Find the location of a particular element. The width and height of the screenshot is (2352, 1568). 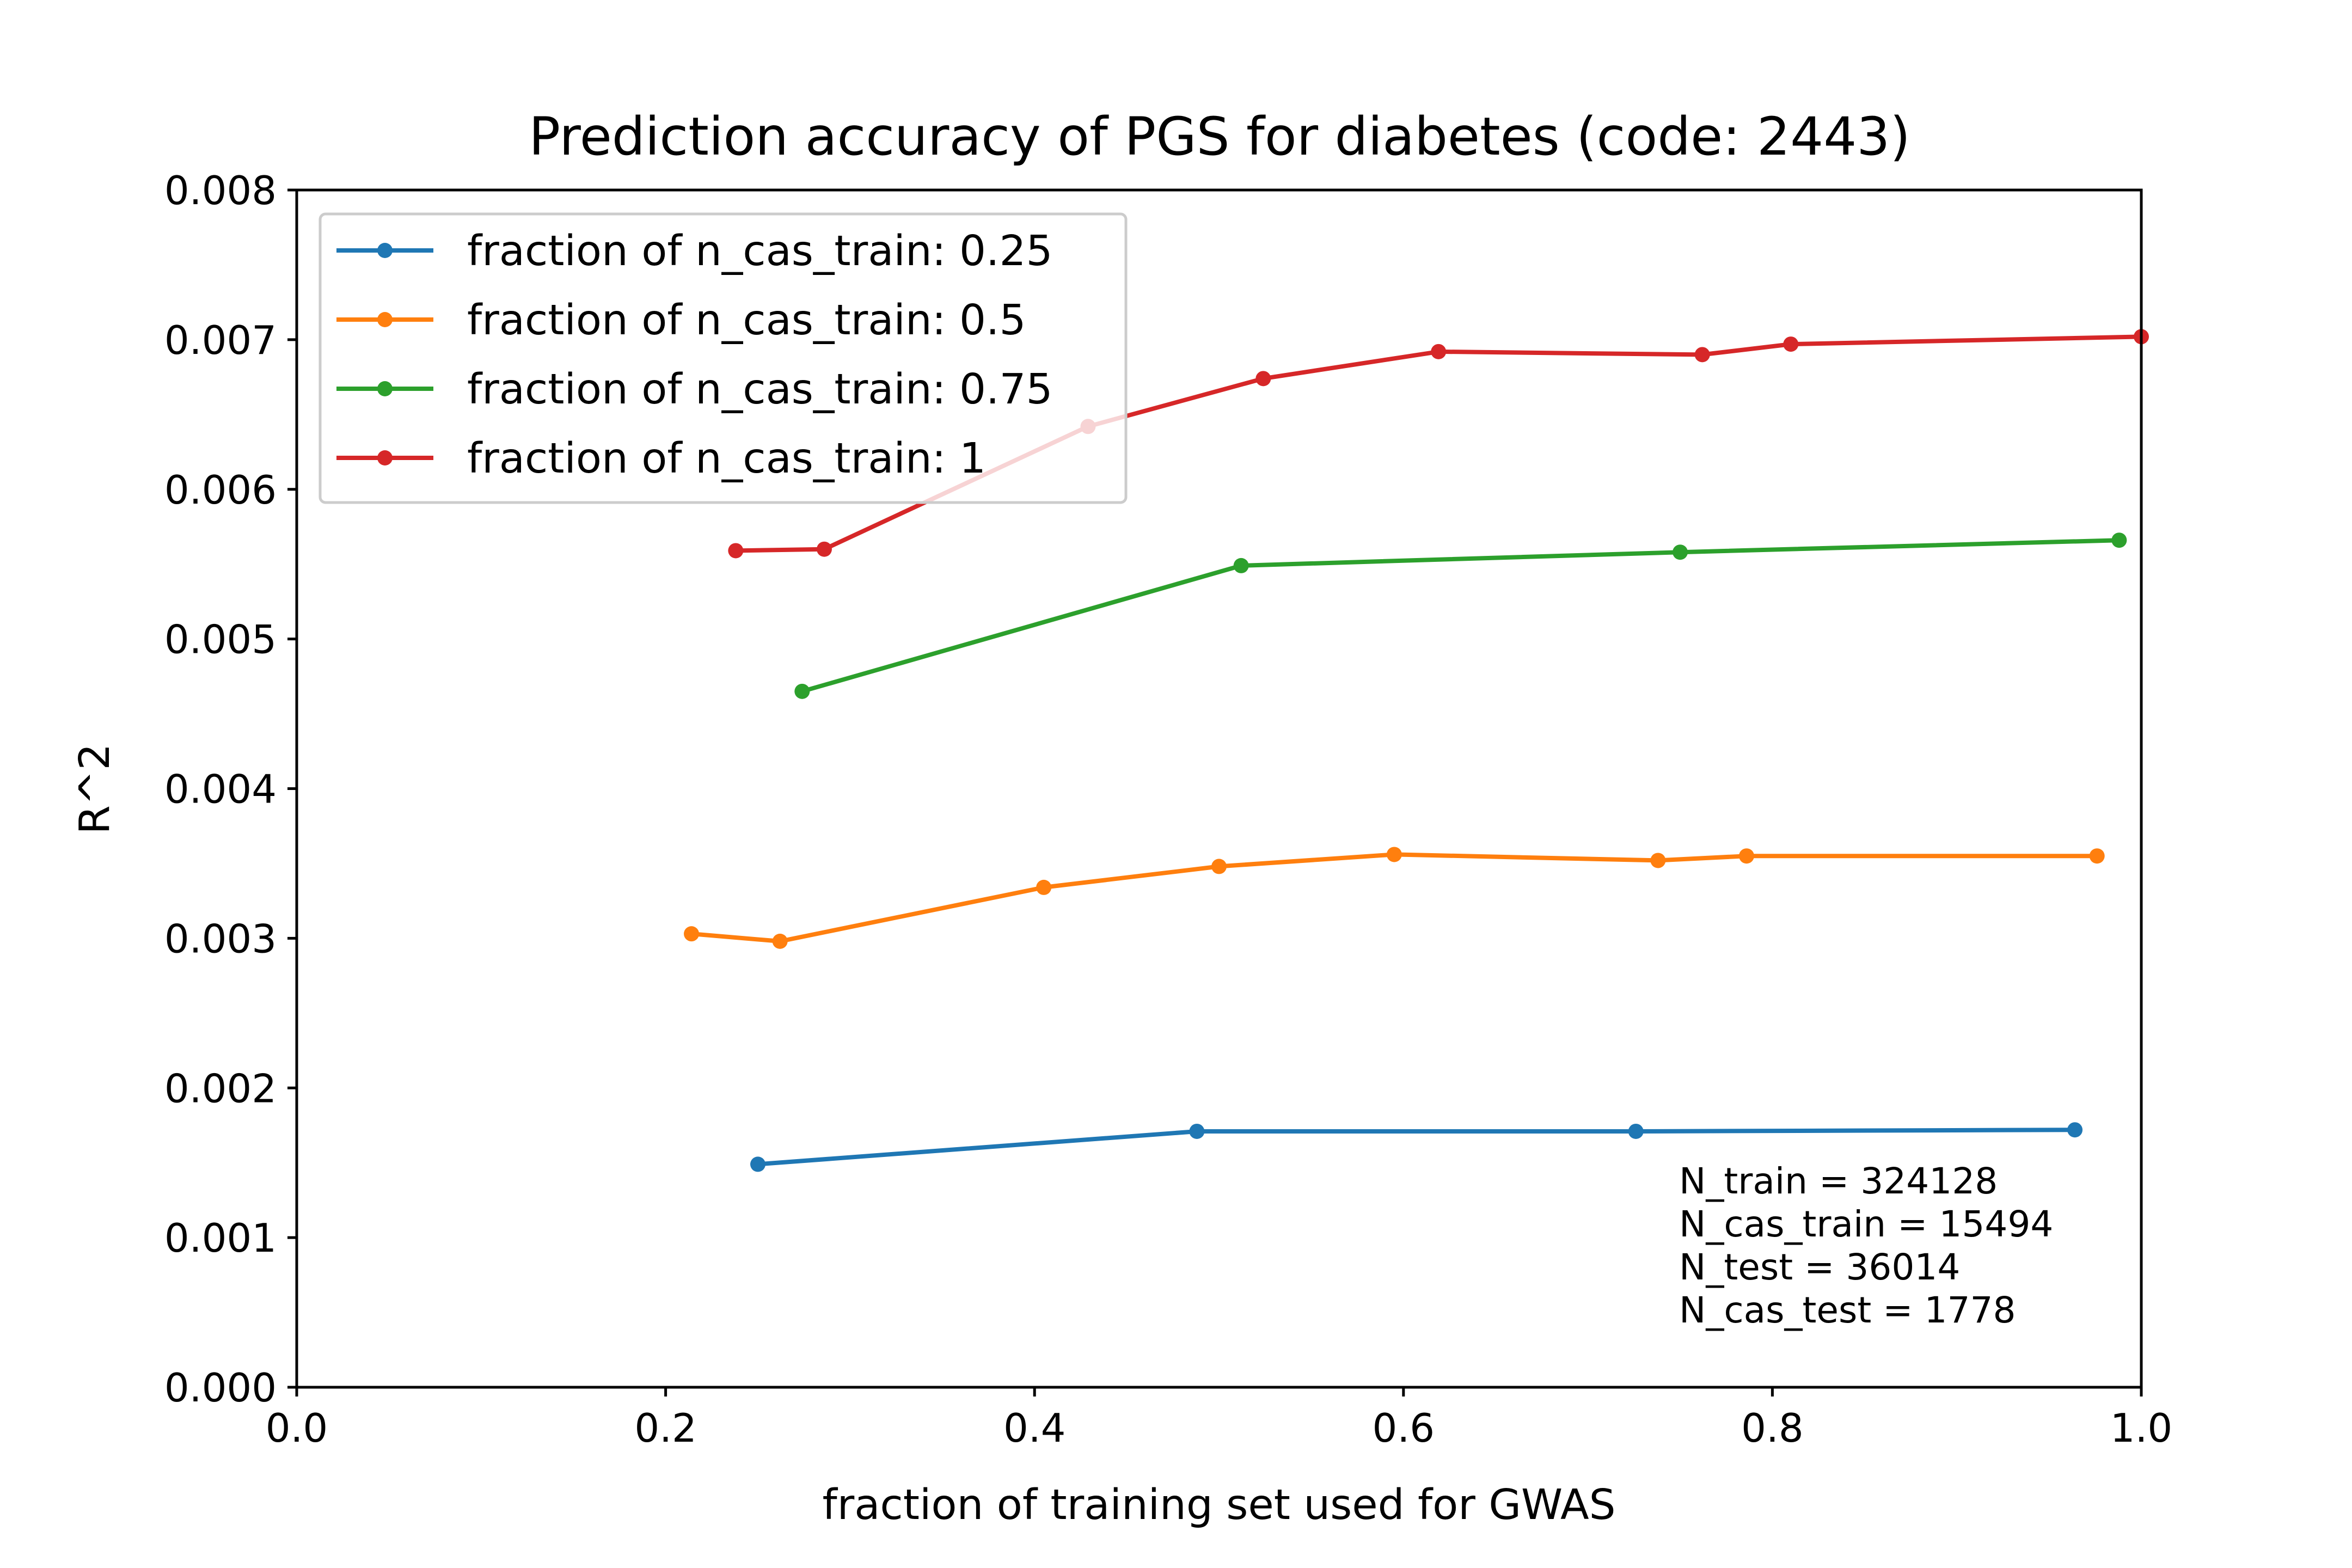

x-tick-label: 0.8 is located at coordinates (1772, 1428).